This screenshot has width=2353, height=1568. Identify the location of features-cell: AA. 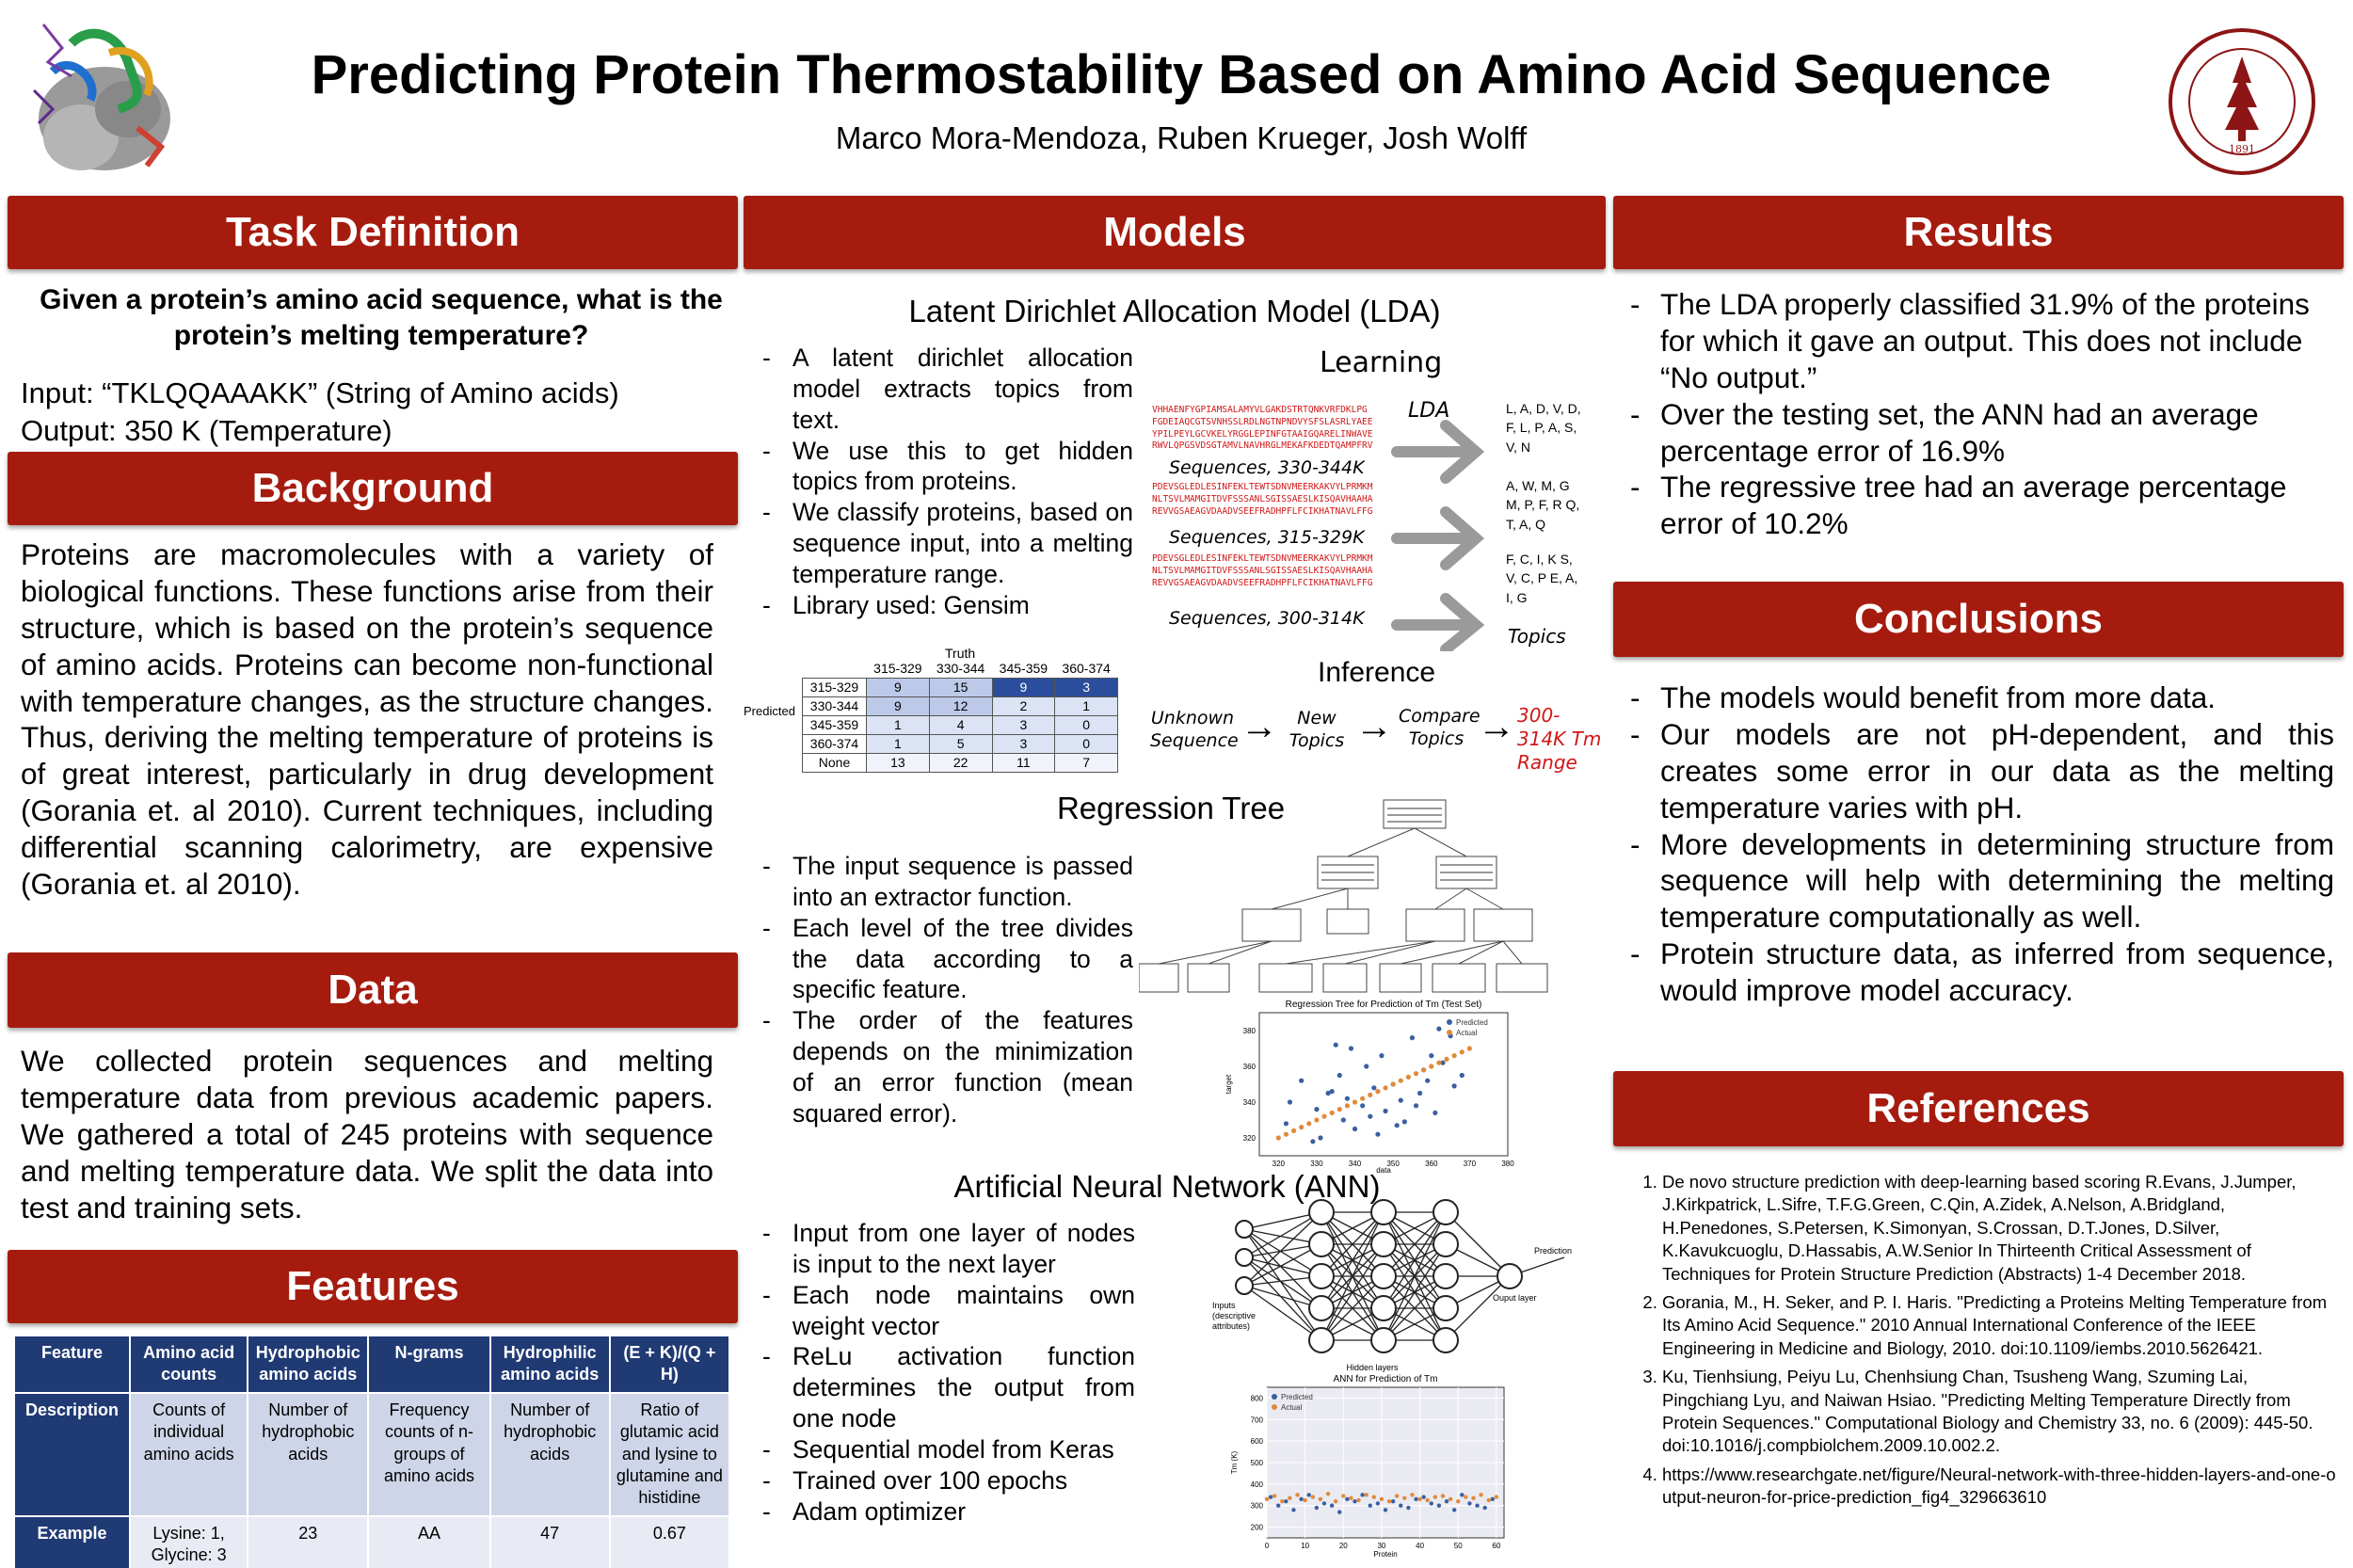
(428, 1542).